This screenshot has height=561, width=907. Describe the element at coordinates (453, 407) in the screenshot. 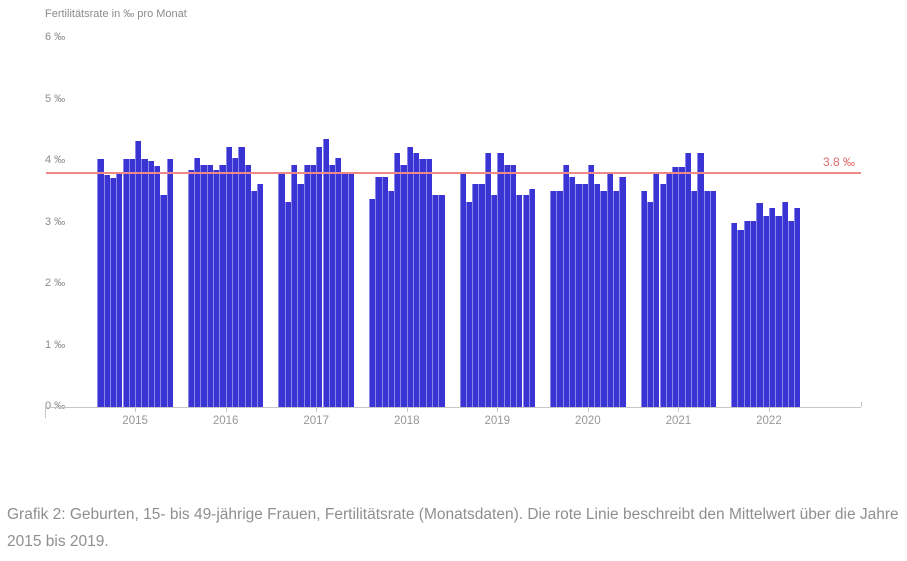

I see `x-axis-line` at that location.